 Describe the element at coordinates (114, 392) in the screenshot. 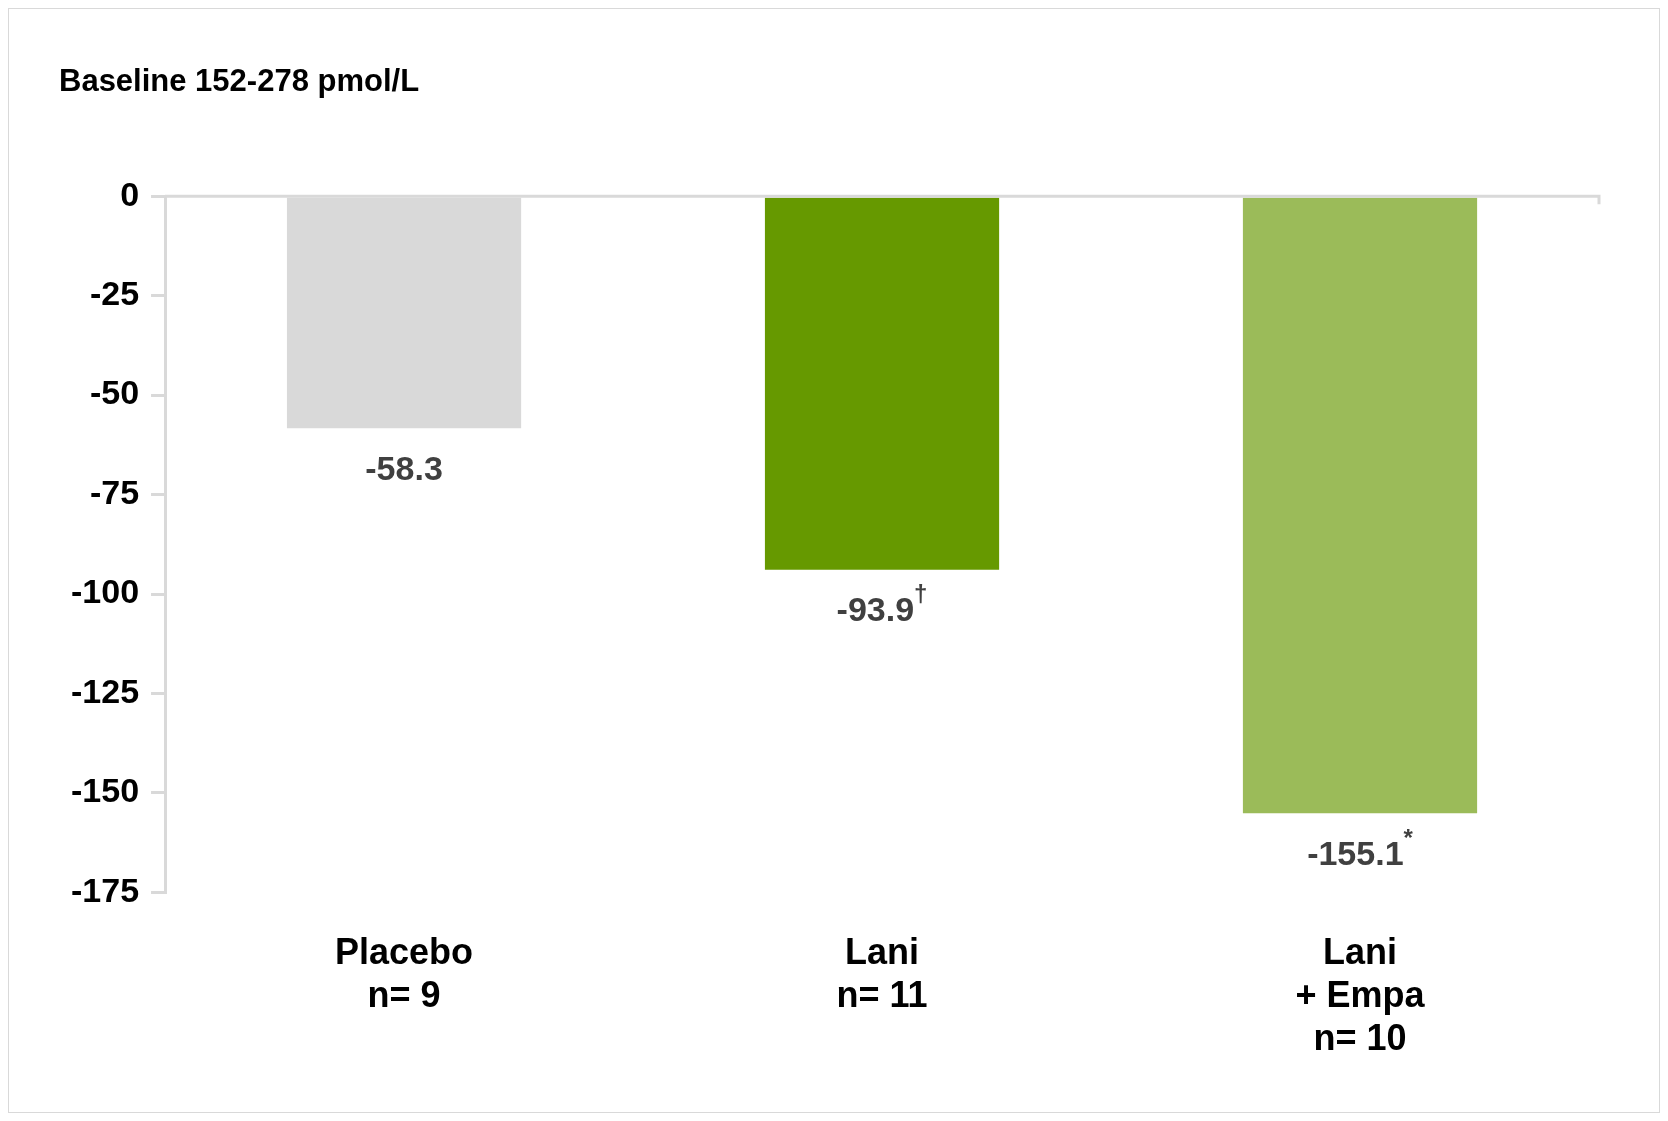

I see `y-tick-label: -50` at that location.